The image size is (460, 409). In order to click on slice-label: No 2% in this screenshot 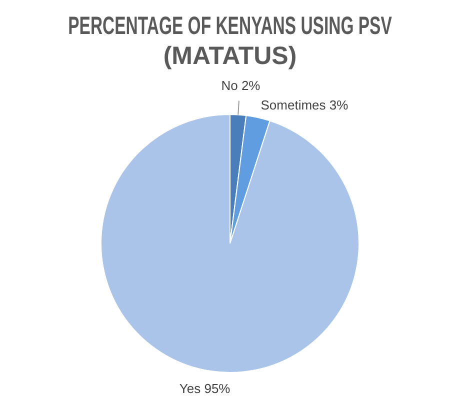, I will do `click(241, 85)`.